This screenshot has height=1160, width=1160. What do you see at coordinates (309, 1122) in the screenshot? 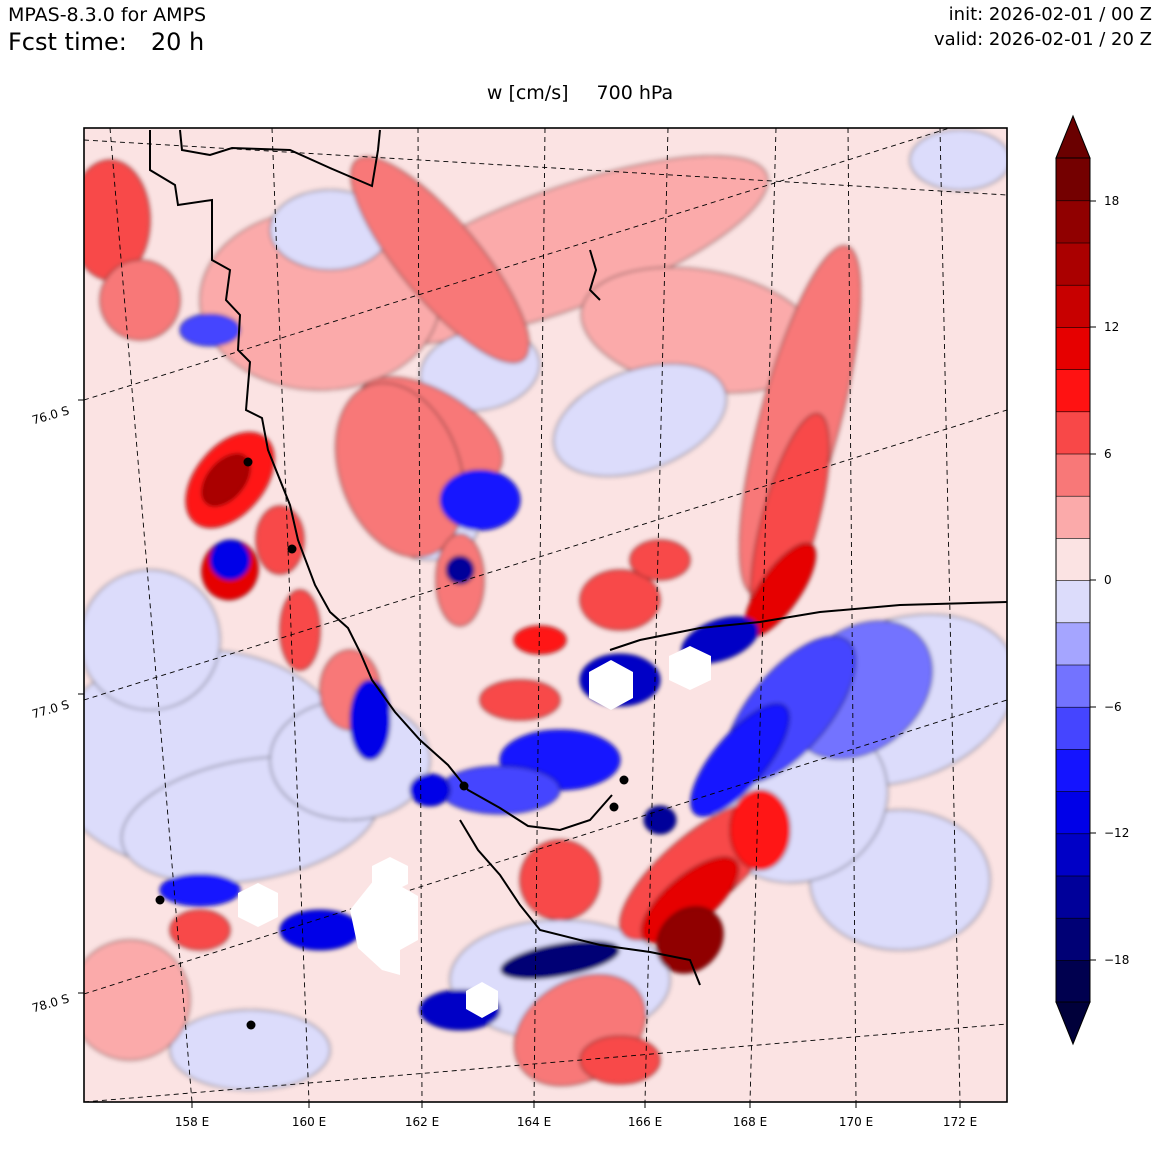
I see `lon-tick-label: 160 E` at bounding box center [309, 1122].